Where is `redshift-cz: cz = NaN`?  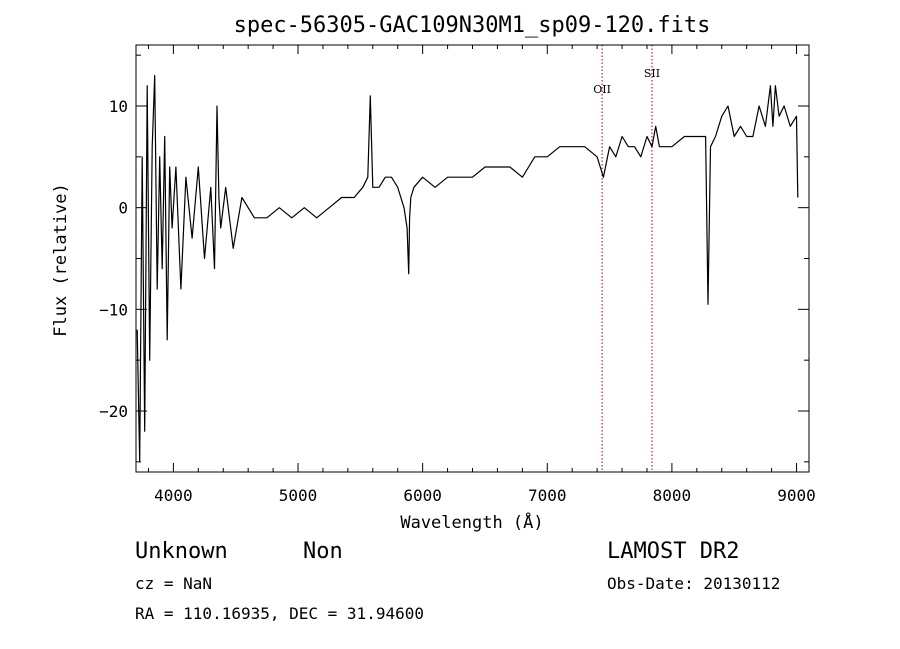 redshift-cz: cz = NaN is located at coordinates (174, 583).